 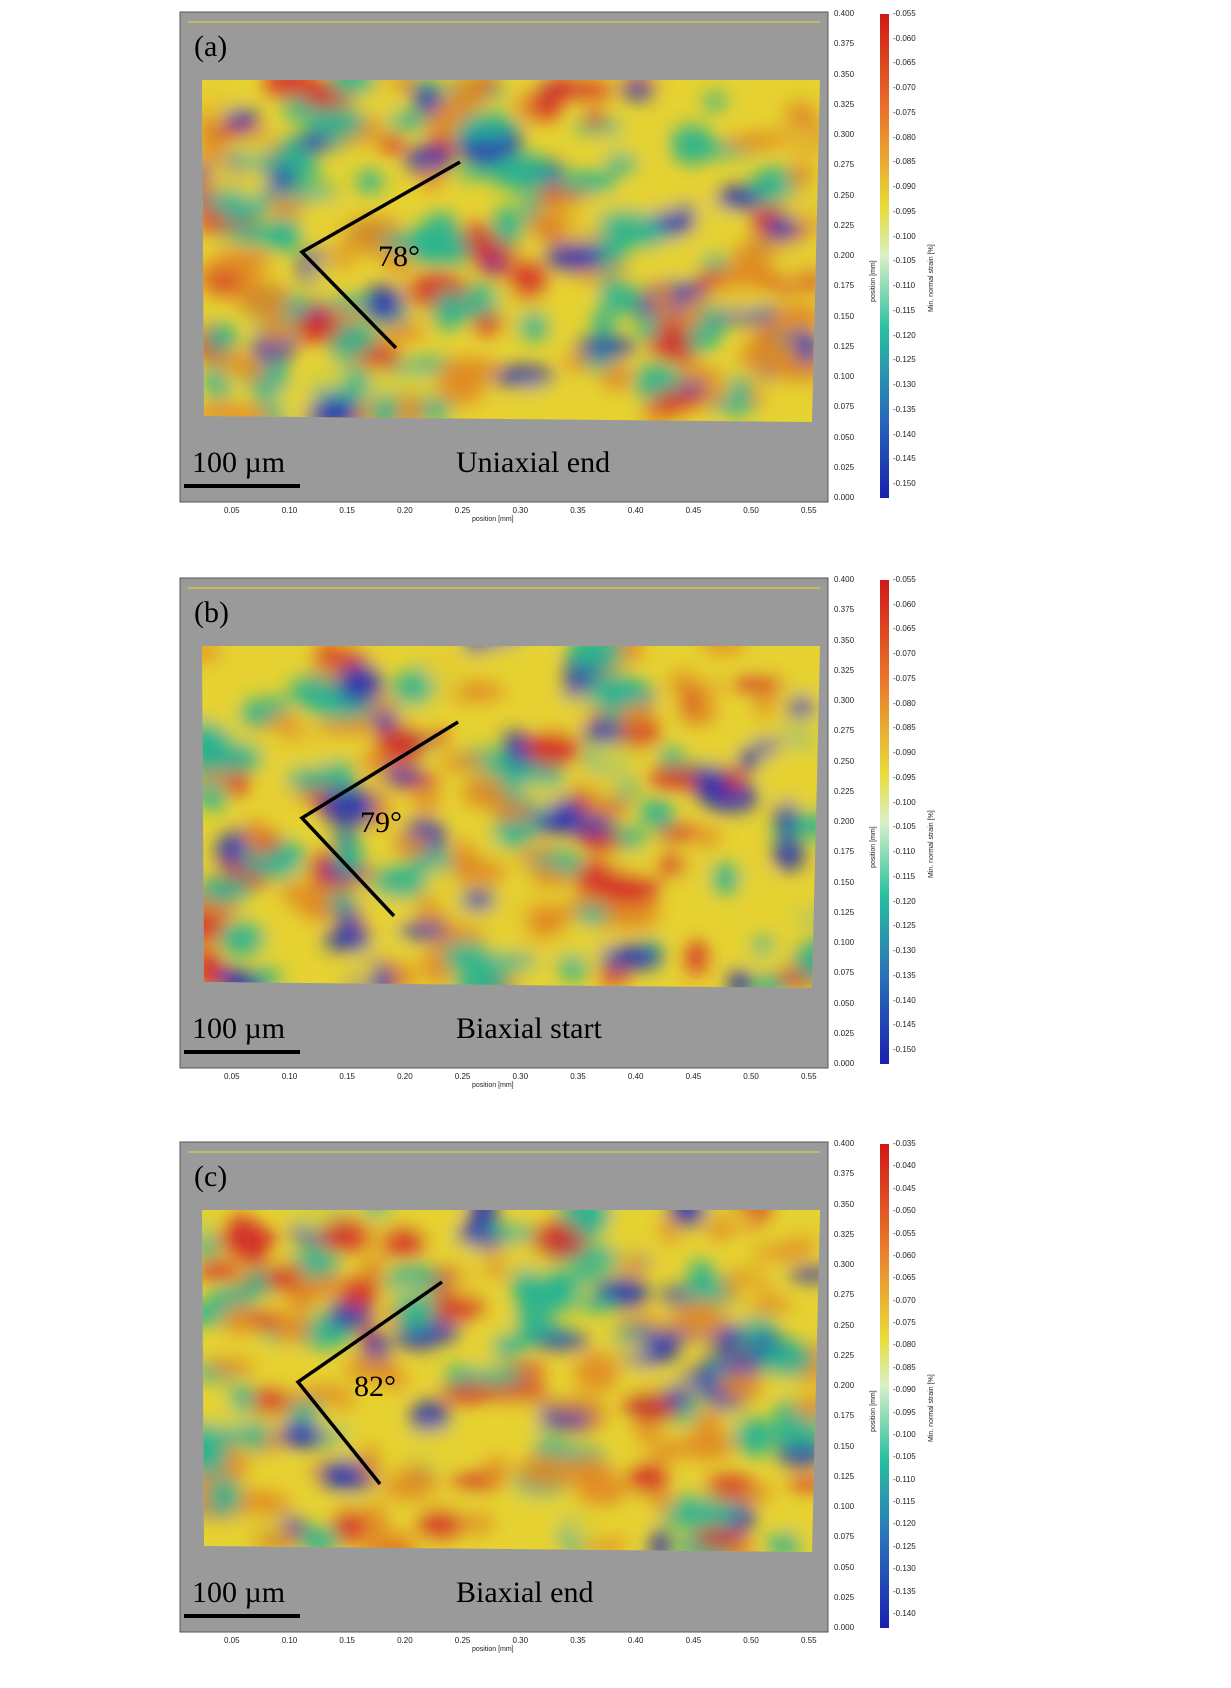 What do you see at coordinates (211, 46) in the screenshot?
I see `panel-label: (a)` at bounding box center [211, 46].